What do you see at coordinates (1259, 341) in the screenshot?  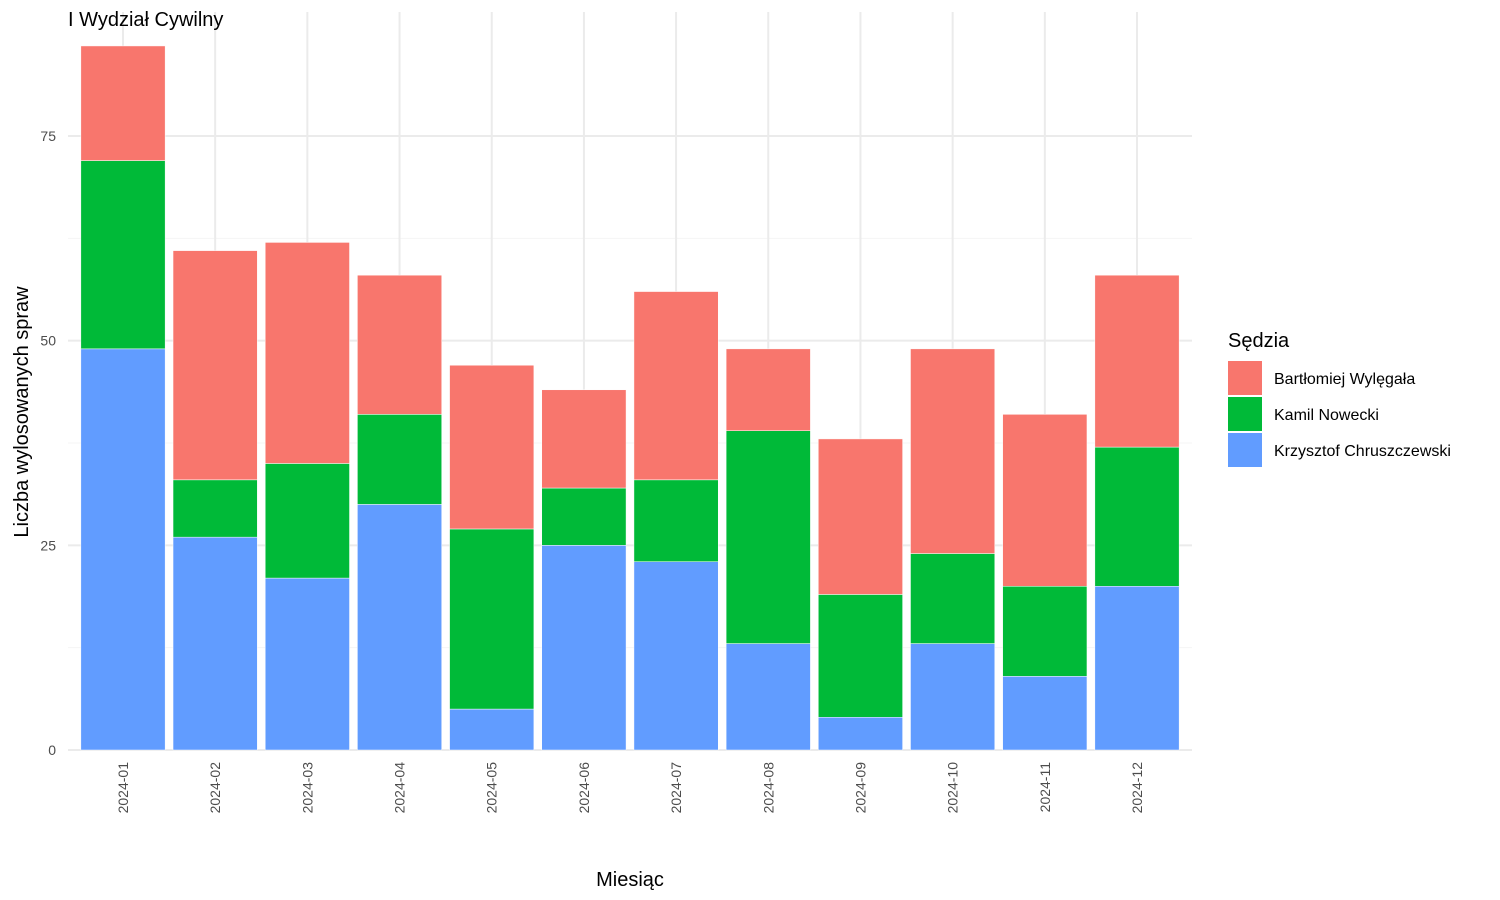 I see `legend-title: Sędzia` at bounding box center [1259, 341].